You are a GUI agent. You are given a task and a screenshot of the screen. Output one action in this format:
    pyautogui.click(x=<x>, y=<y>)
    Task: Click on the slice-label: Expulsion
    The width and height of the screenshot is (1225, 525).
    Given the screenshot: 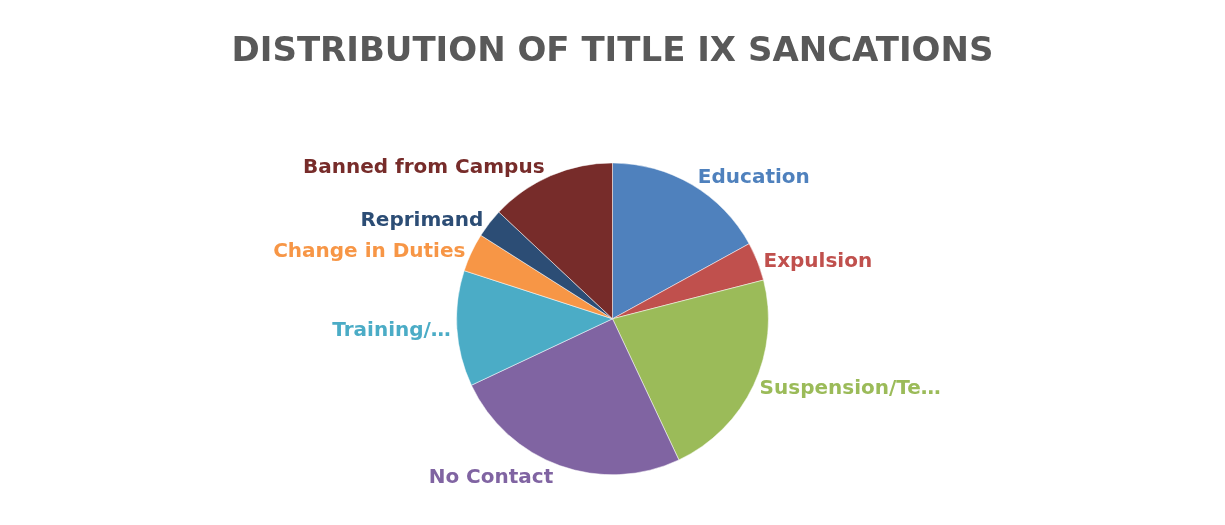 What is the action you would take?
    pyautogui.click(x=818, y=259)
    